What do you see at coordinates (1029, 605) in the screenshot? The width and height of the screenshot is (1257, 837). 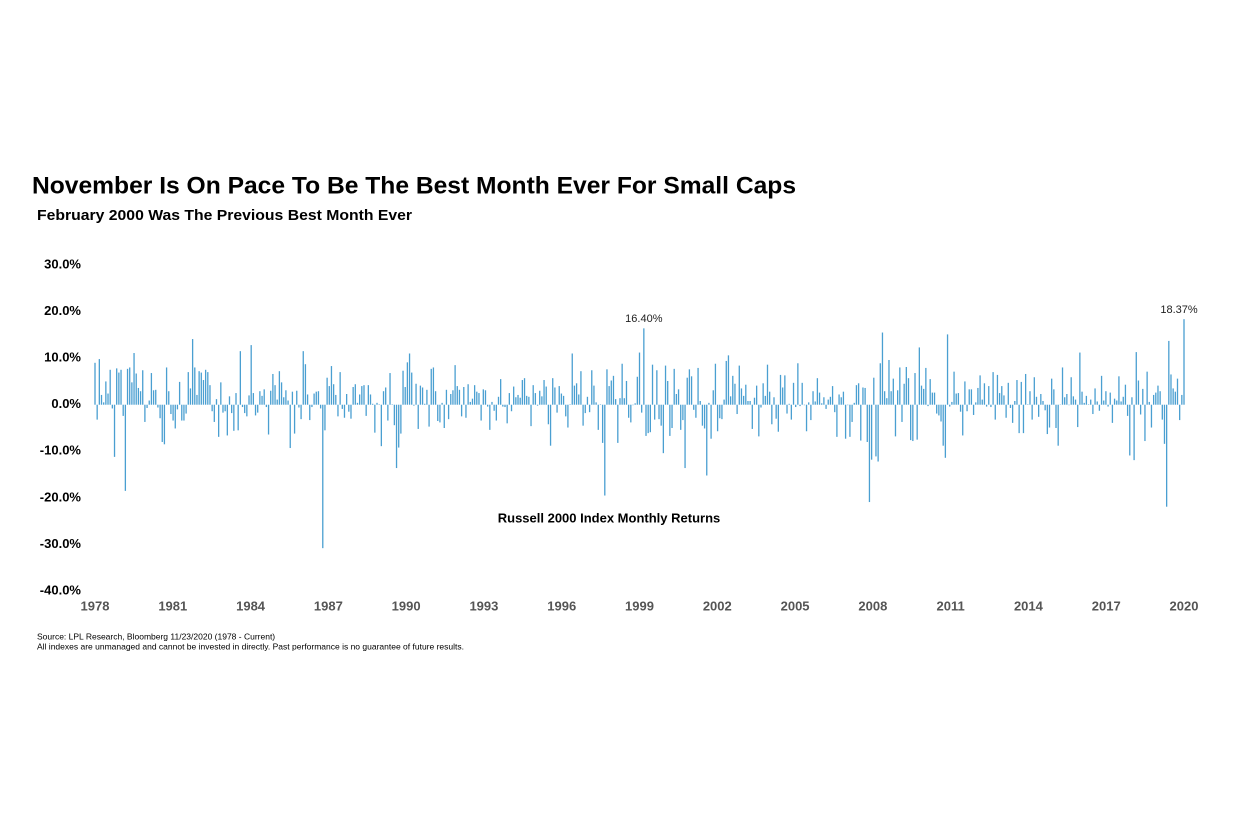 I see `x-tick-label: 2014` at bounding box center [1029, 605].